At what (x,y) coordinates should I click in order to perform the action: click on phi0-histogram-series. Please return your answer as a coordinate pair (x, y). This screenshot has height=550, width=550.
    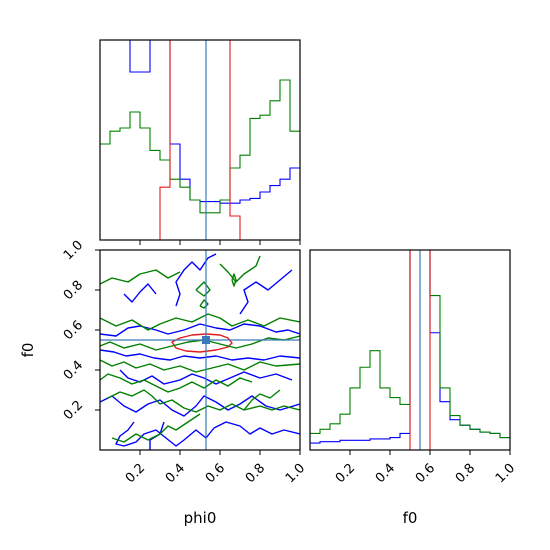
    Looking at the image, I should click on (200, 140).